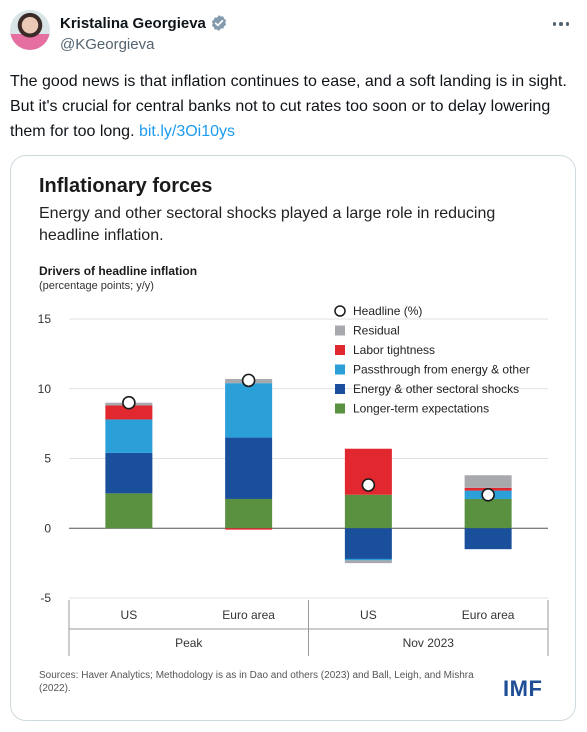 The image size is (587, 732). Describe the element at coordinates (376, 331) in the screenshot. I see `legend-label: Residual` at that location.